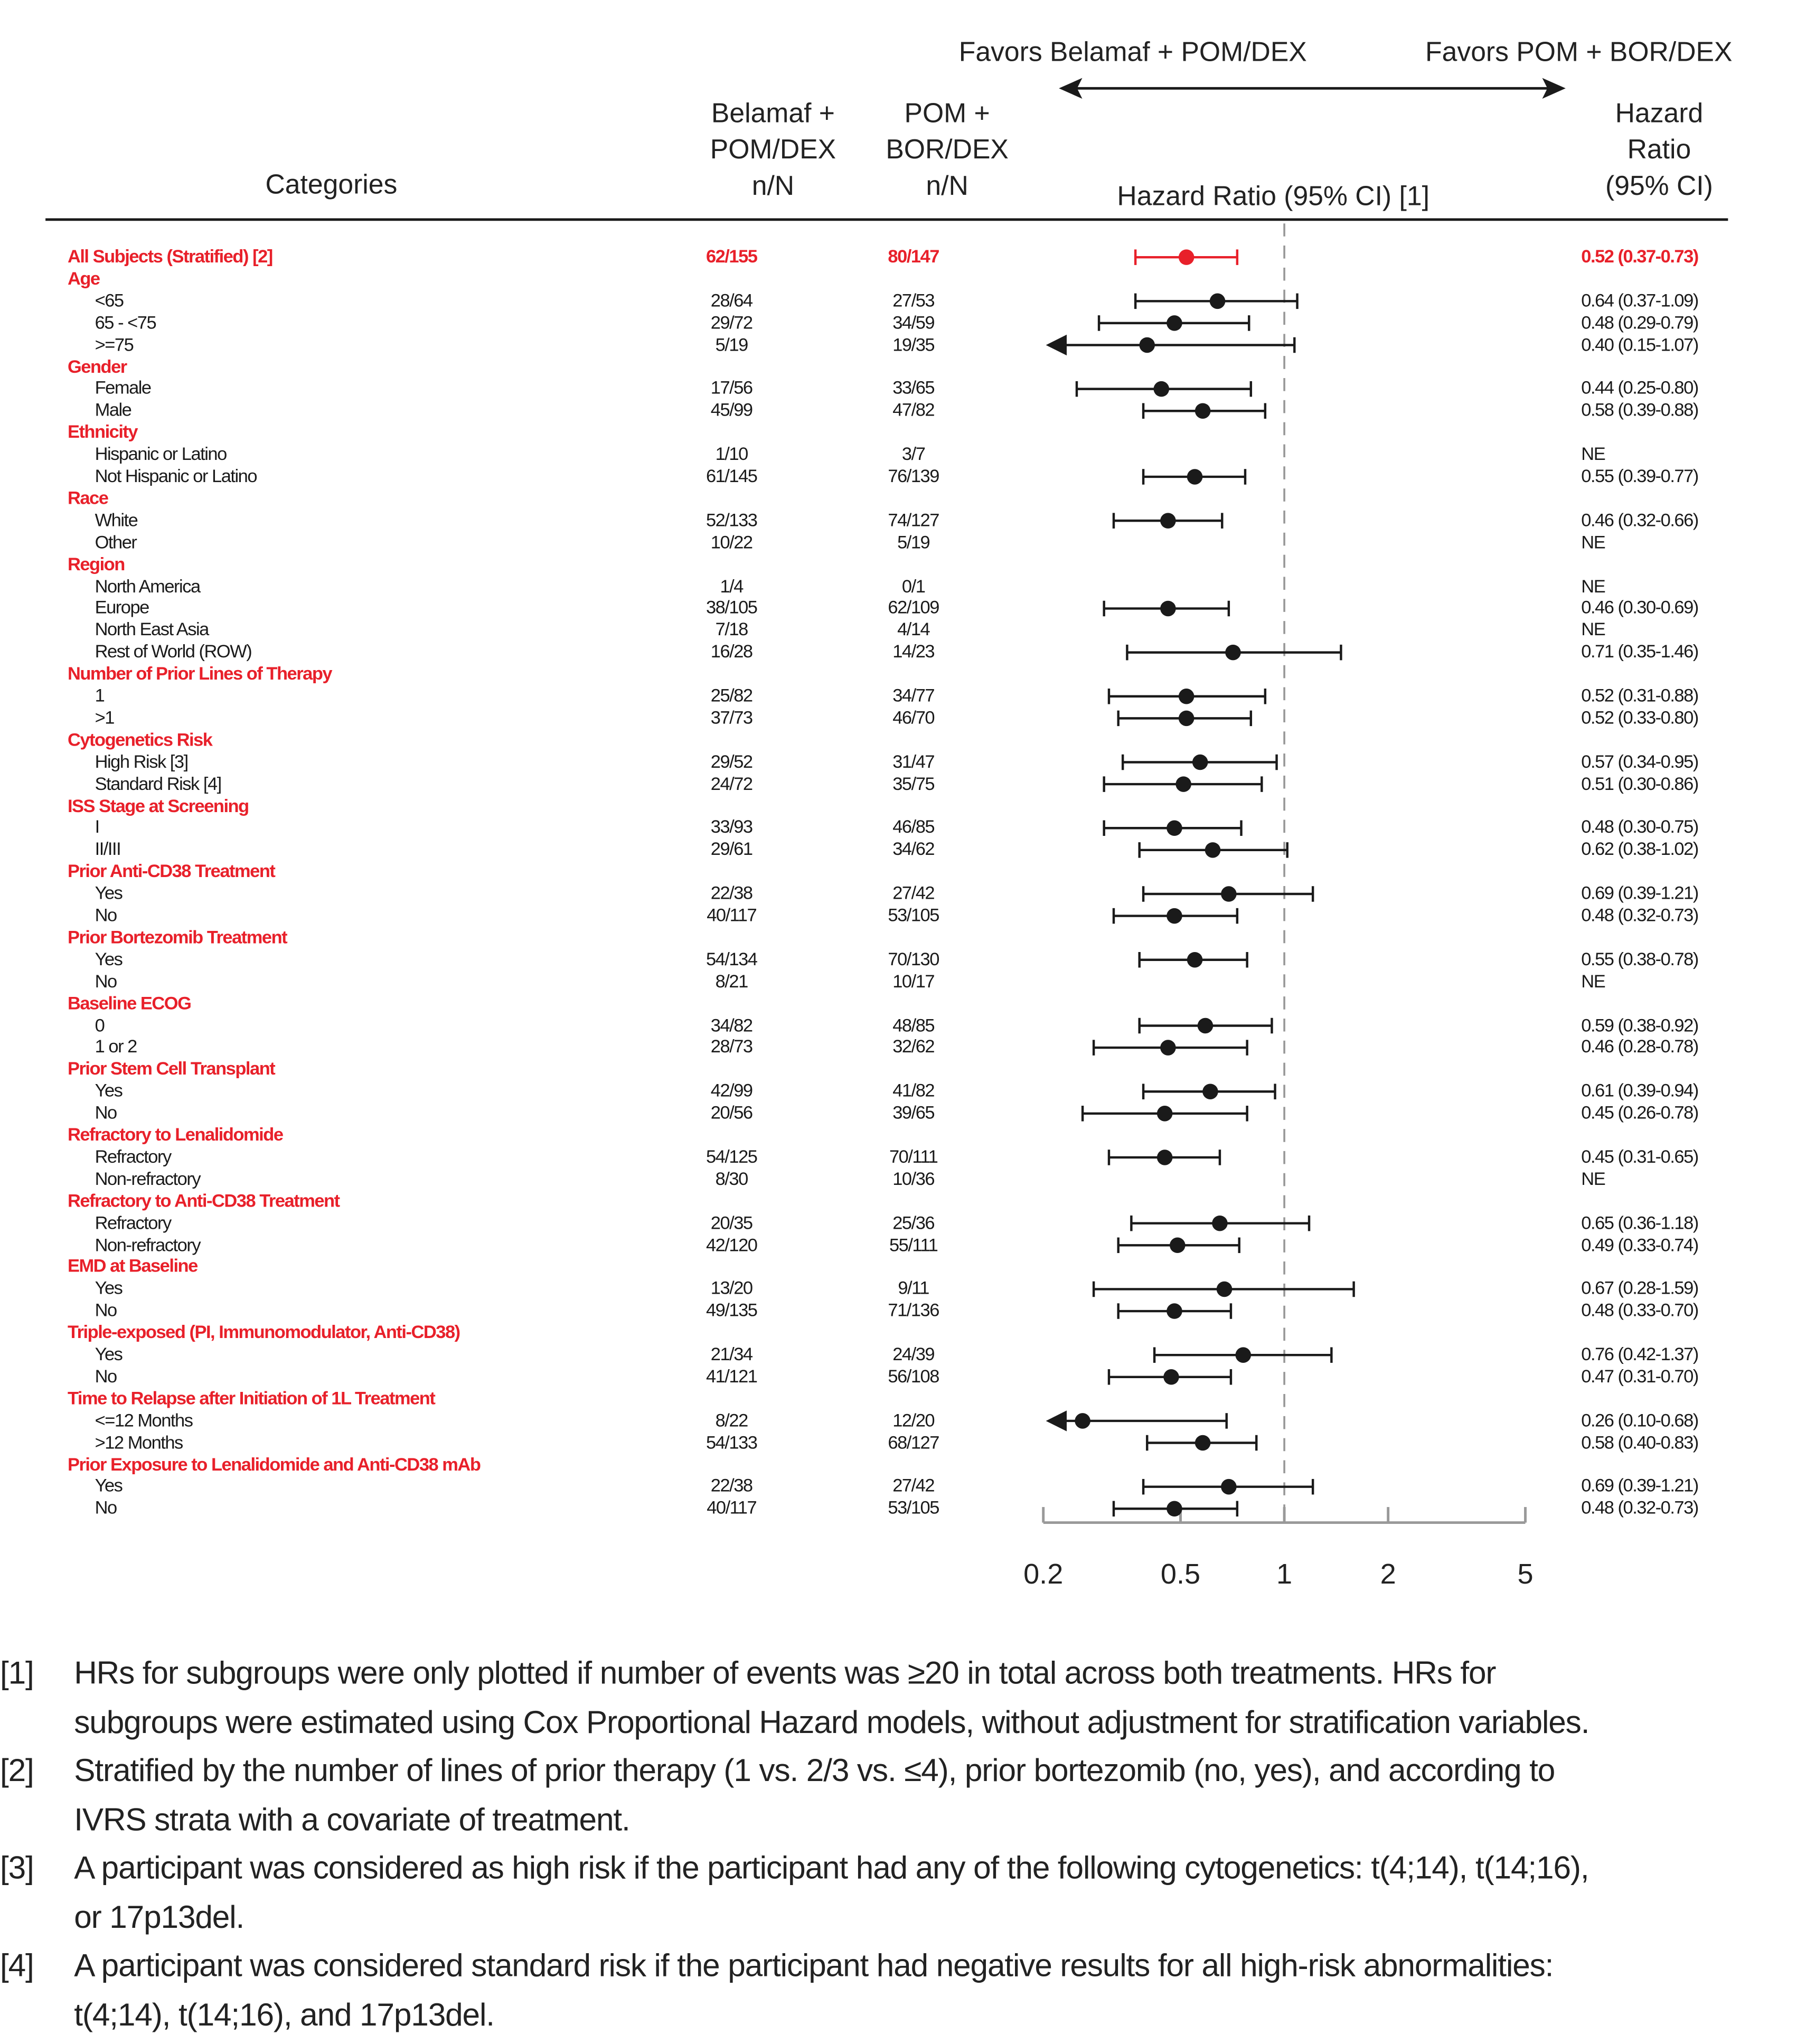  What do you see at coordinates (731, 1090) in the screenshot?
I see `arm1-events: 42/99` at bounding box center [731, 1090].